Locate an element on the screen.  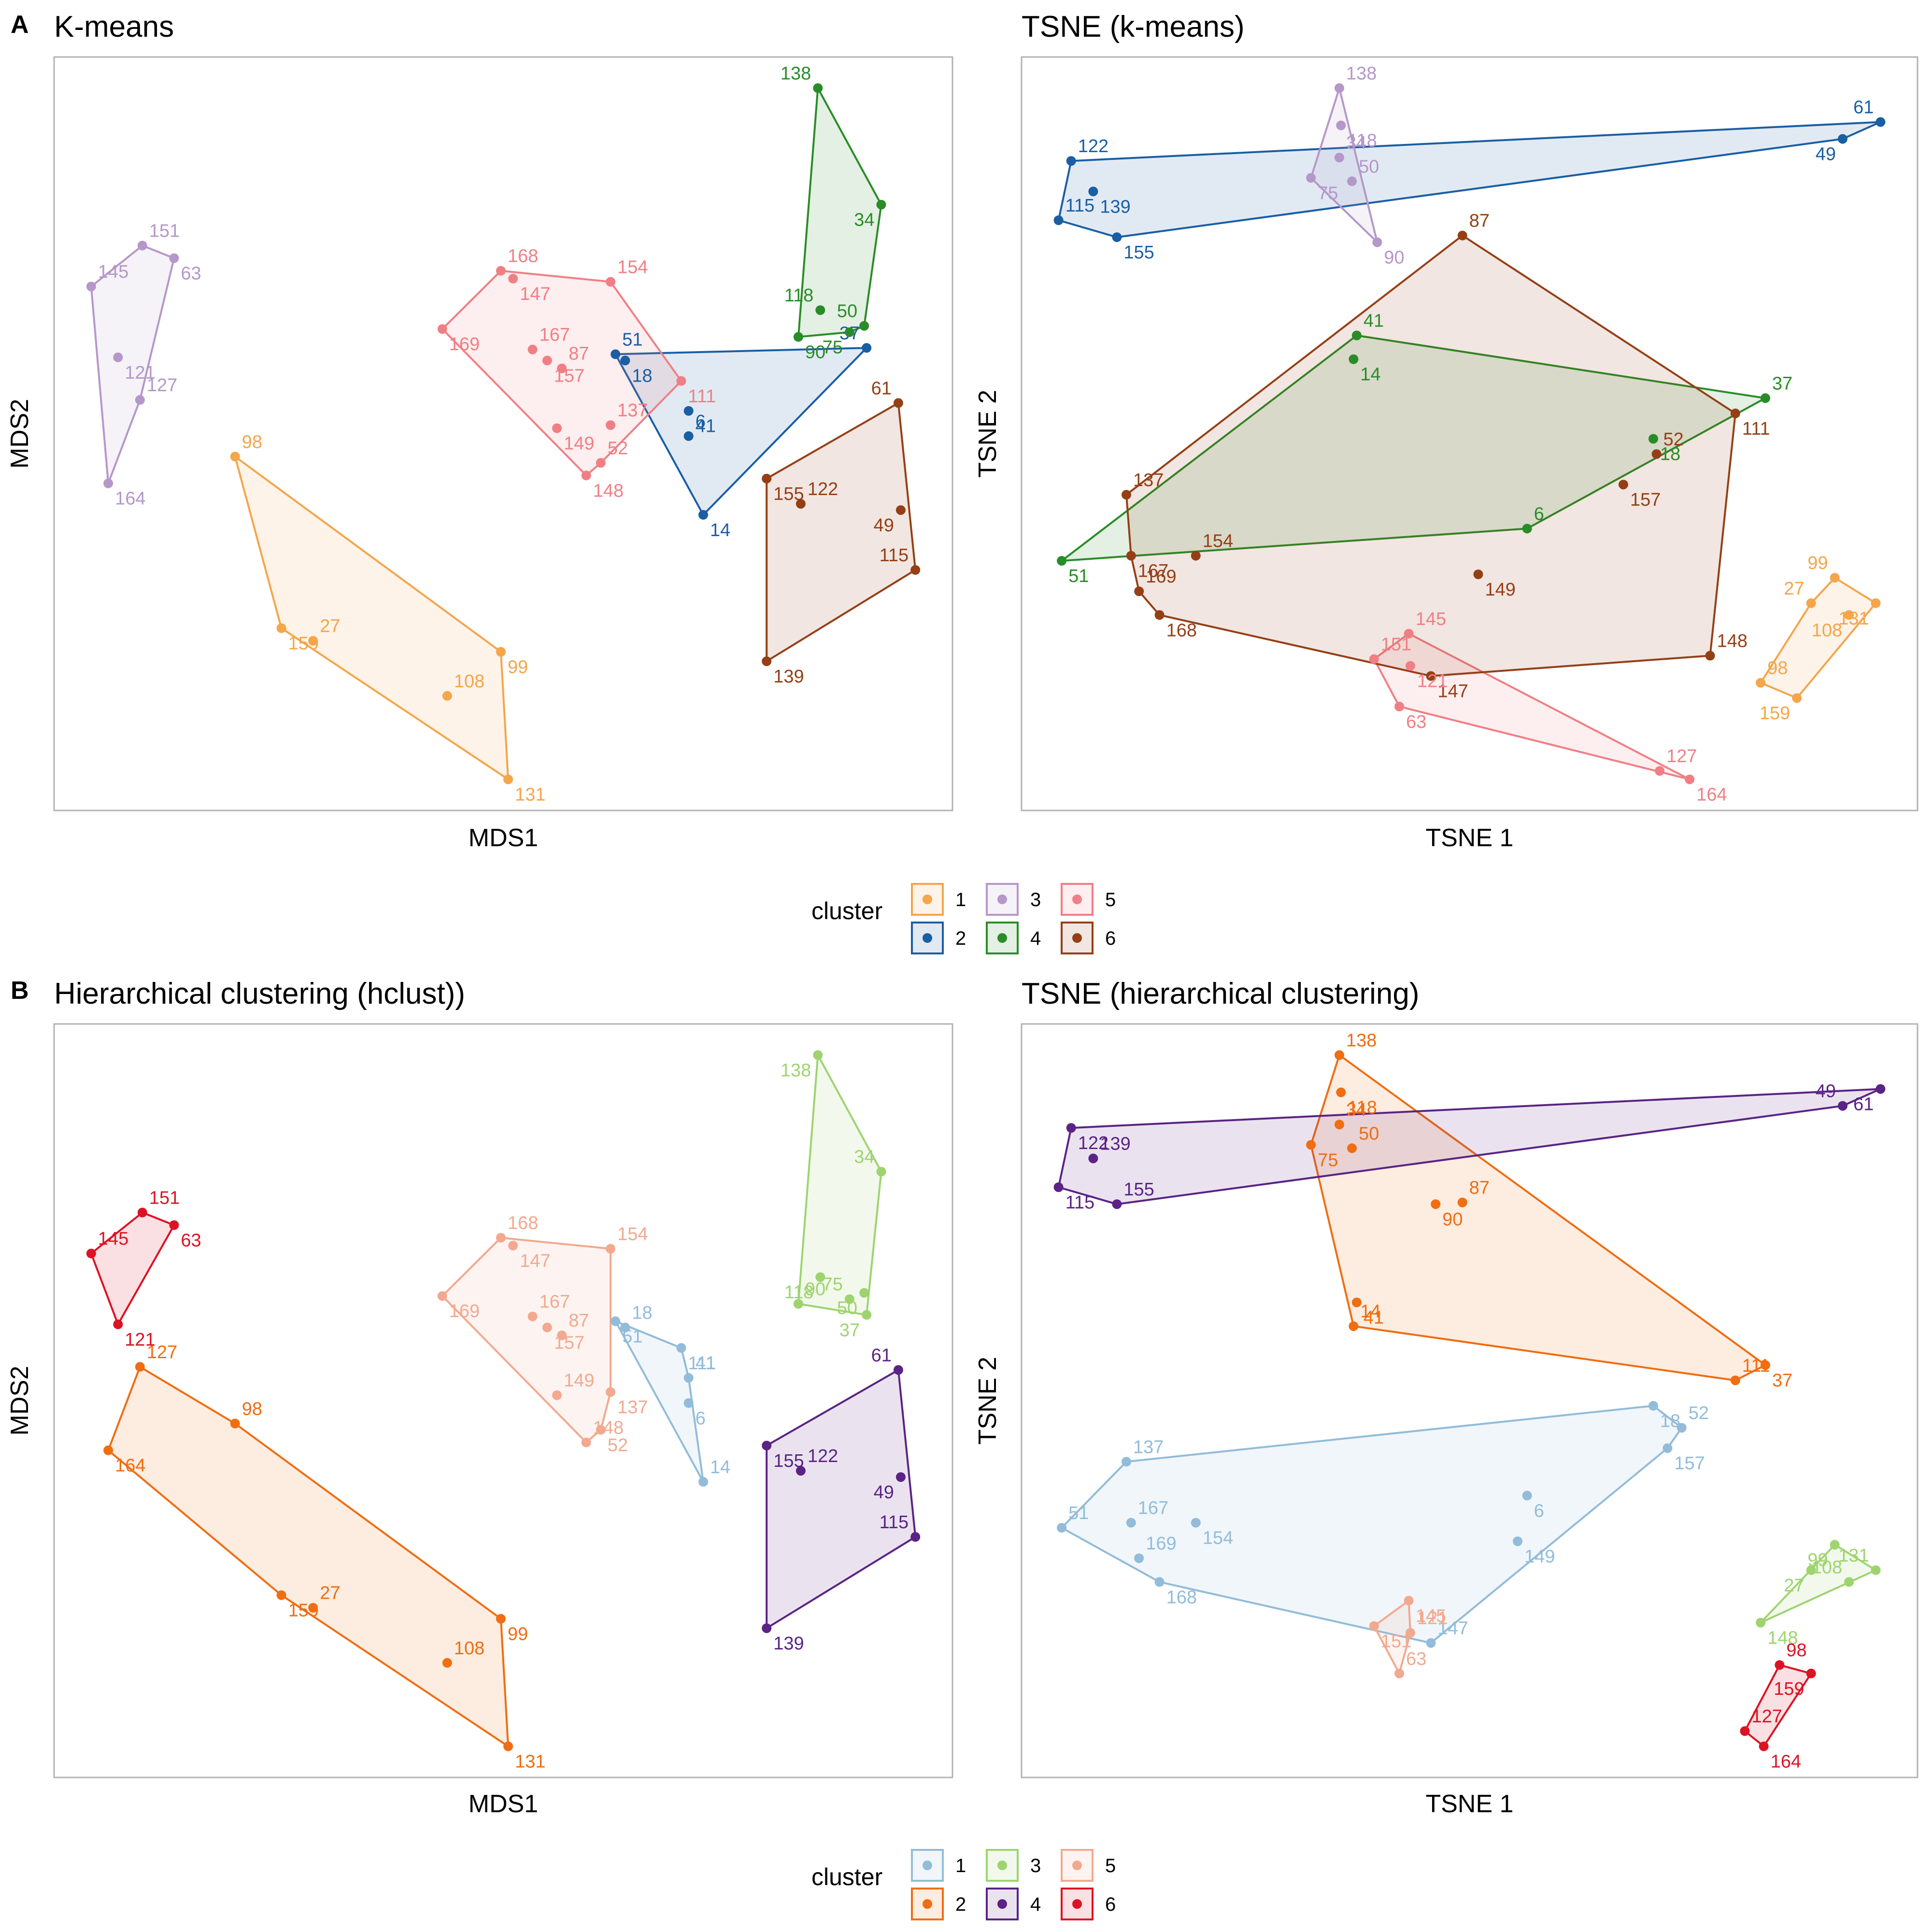
y-axis-label: TSNE 2 is located at coordinates (988, 1401).